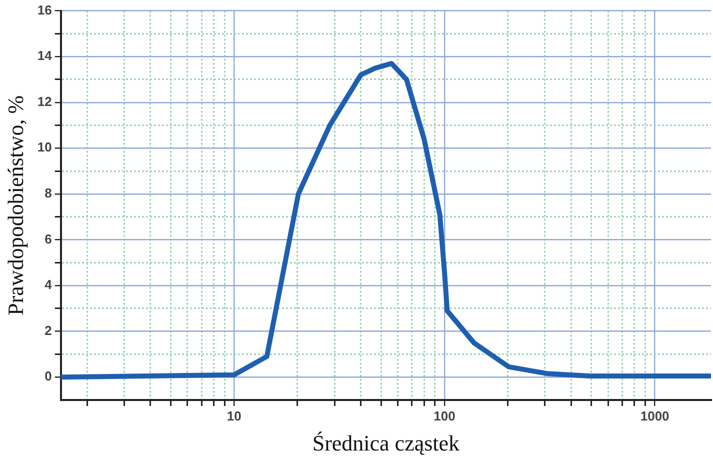 The width and height of the screenshot is (713, 462). What do you see at coordinates (44, 10) in the screenshot?
I see `y-tick-label: 16` at bounding box center [44, 10].